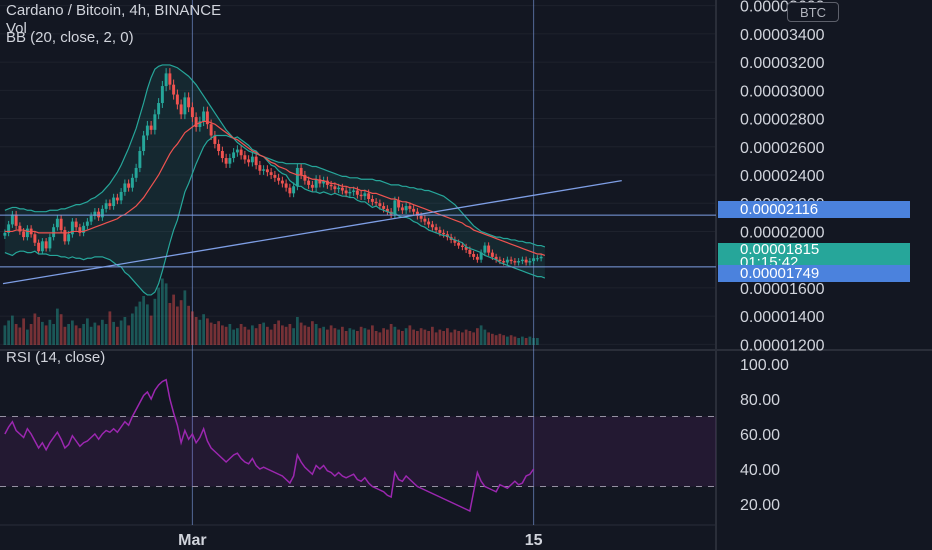 The width and height of the screenshot is (932, 550). I want to click on chart-title: Cardano / Bitcoin, 4h, BINANCE, so click(114, 10).